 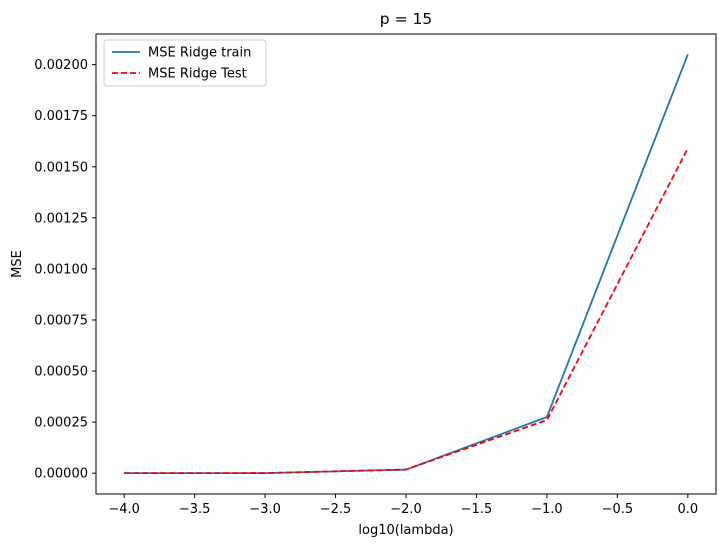 I want to click on x-tick-label: −3.5, so click(x=195, y=509).